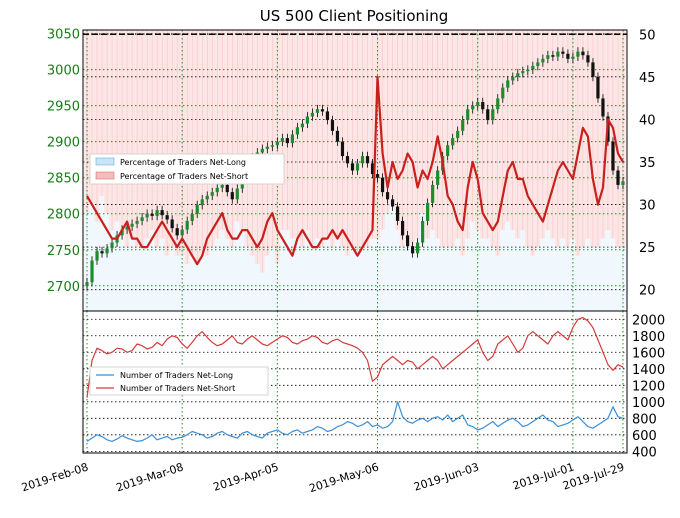 This screenshot has width=680, height=518. I want to click on price-tick-label: 2950, so click(63, 107).